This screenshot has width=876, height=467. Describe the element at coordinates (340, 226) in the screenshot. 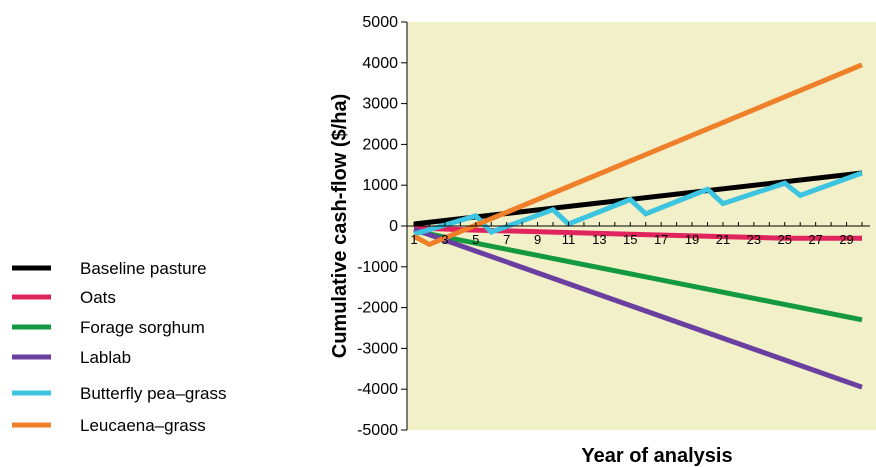

I see `y-axis-title: Cumulative cash-flow ($/ha)` at that location.